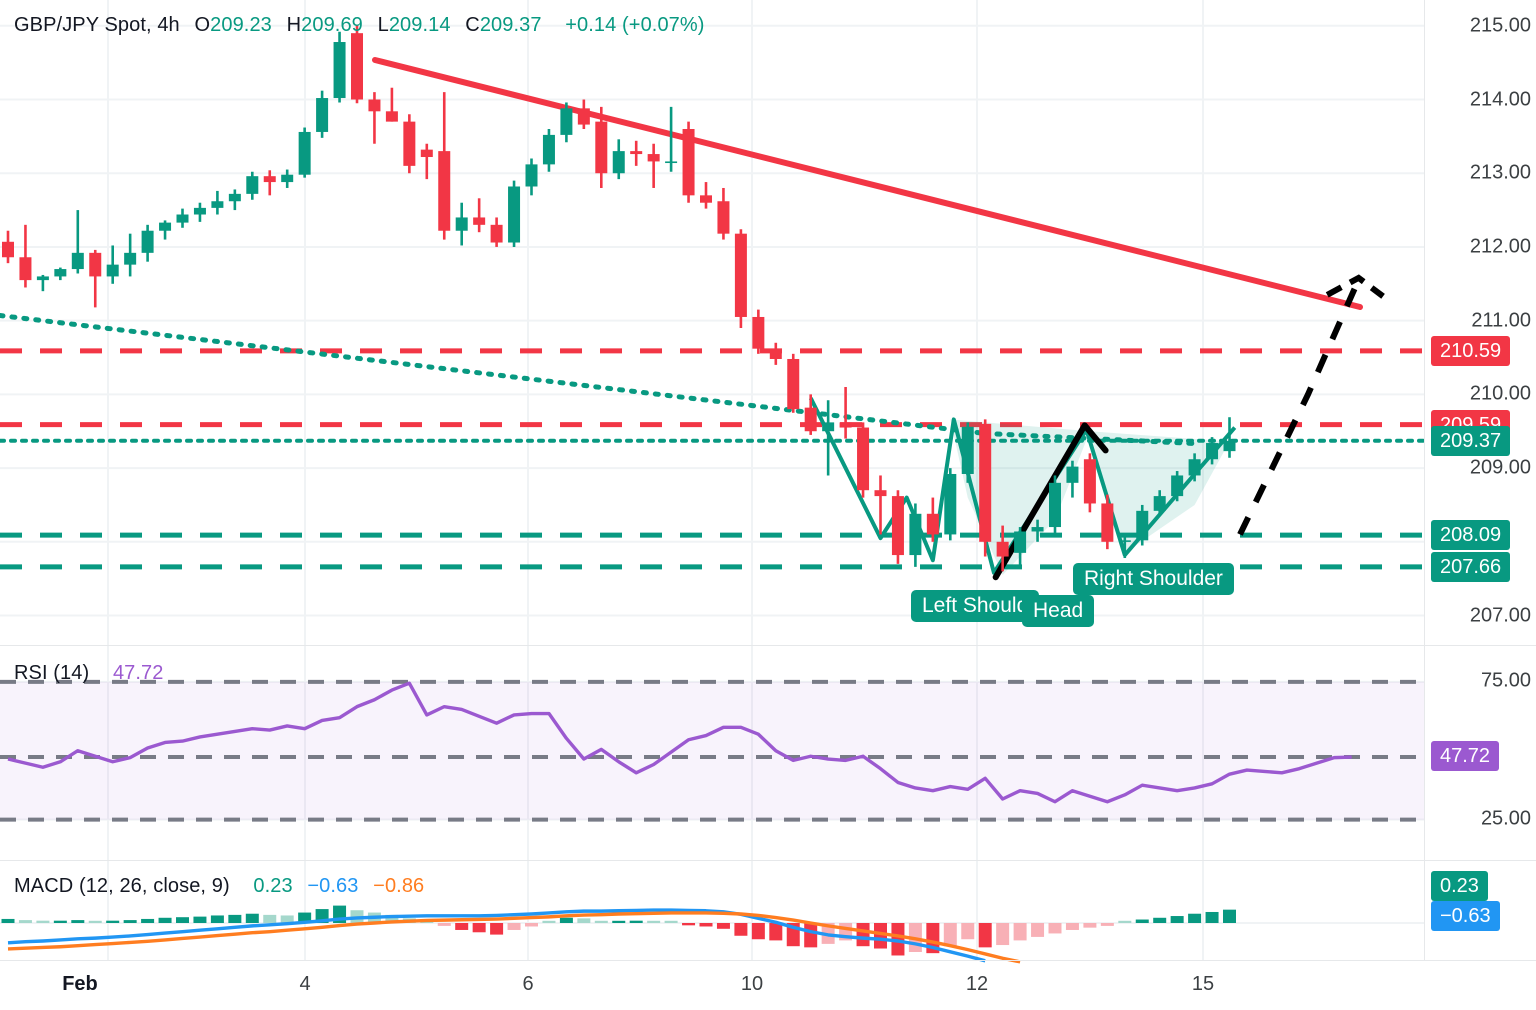 Image resolution: width=1536 pixels, height=1010 pixels. I want to click on macd-line-value: −0.63, so click(333, 886).